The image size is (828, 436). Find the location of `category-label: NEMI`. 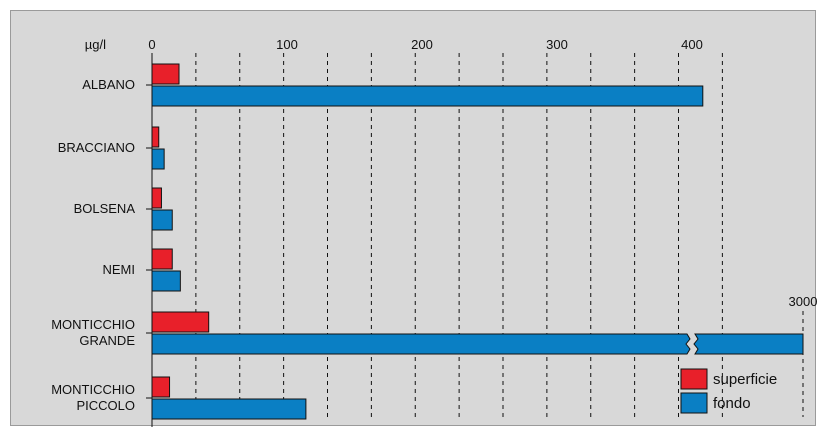

category-label: NEMI is located at coordinates (119, 269).